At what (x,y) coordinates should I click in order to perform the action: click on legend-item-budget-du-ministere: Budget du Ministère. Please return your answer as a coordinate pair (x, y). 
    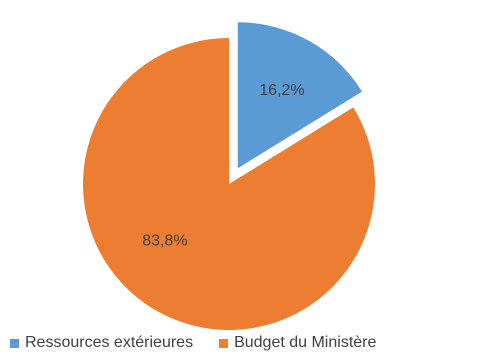
    Looking at the image, I should click on (297, 343).